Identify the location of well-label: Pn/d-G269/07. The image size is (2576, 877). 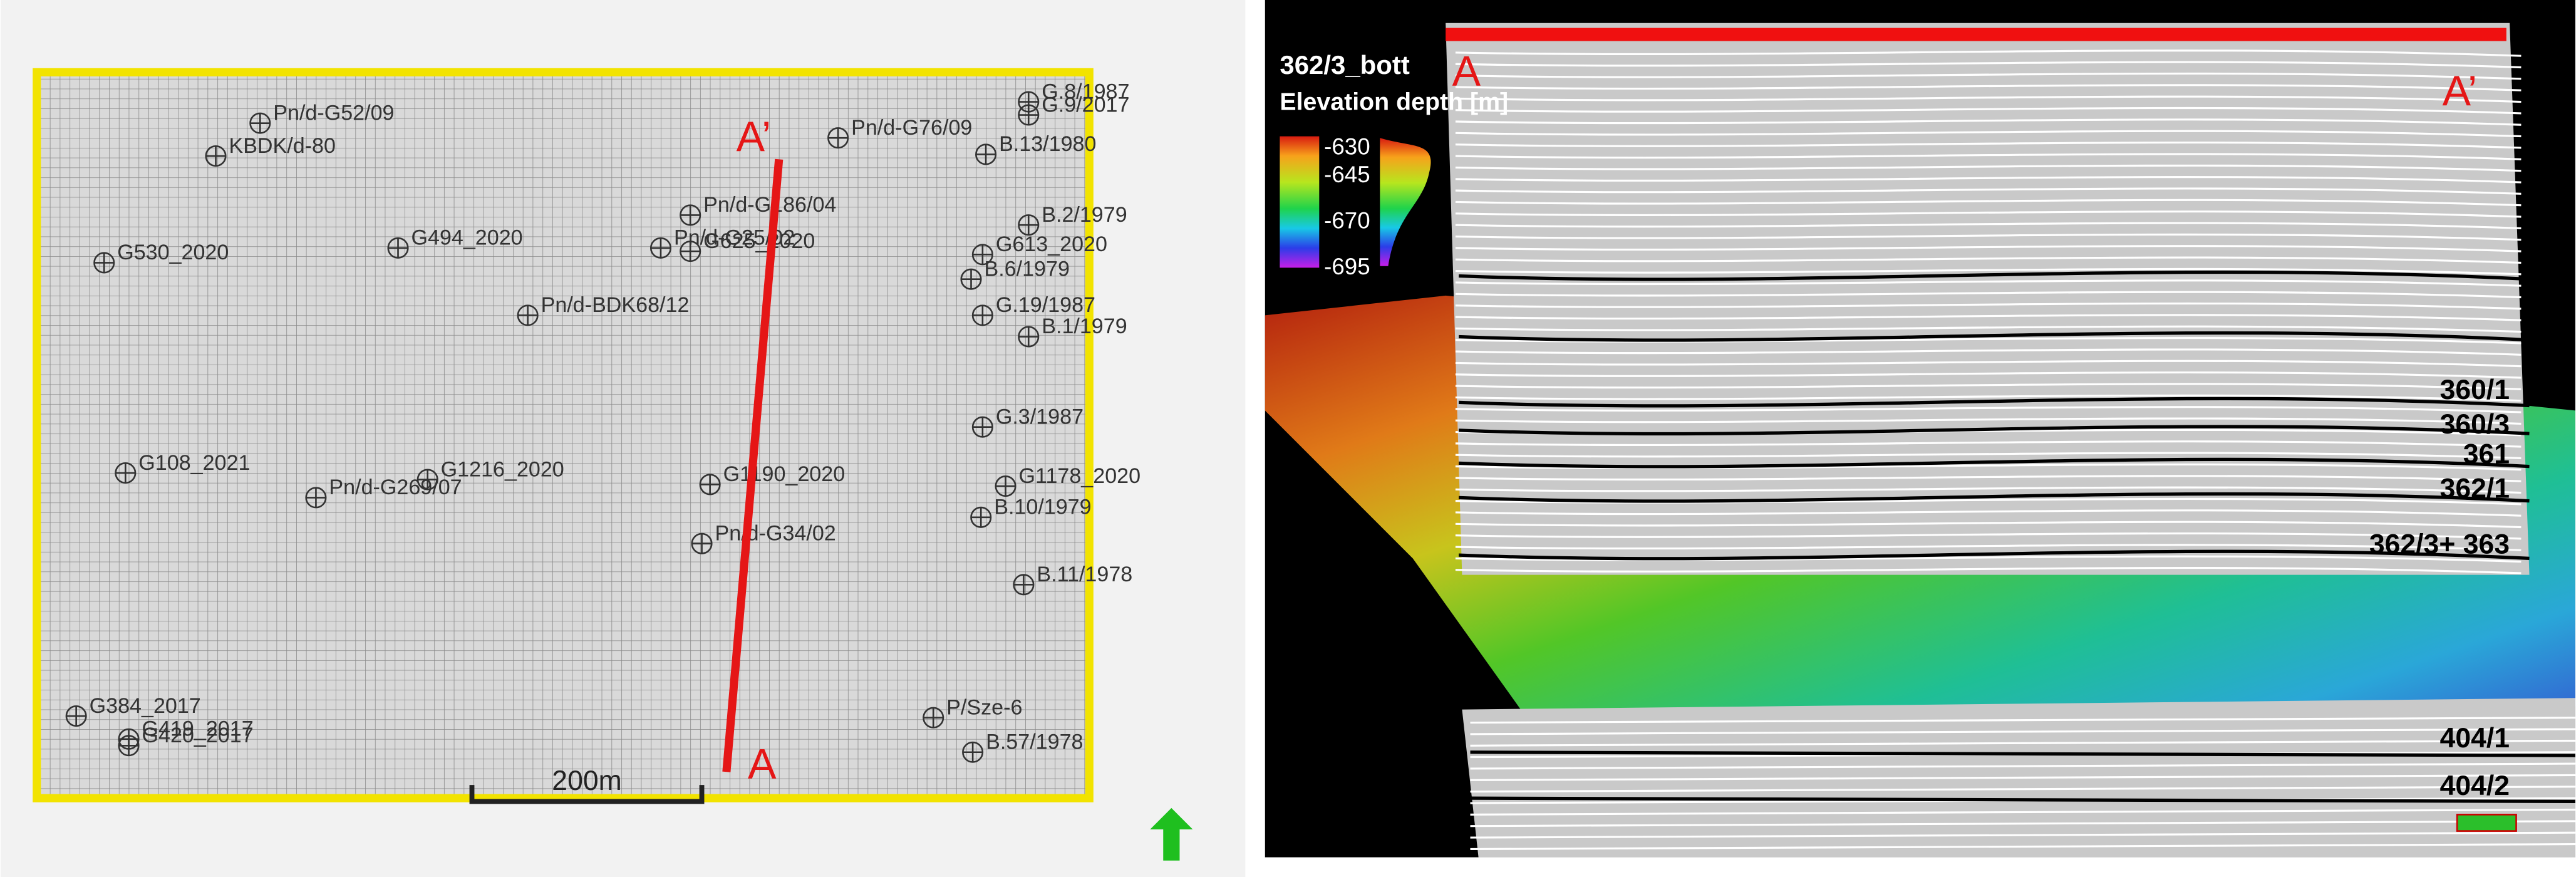
(395, 487).